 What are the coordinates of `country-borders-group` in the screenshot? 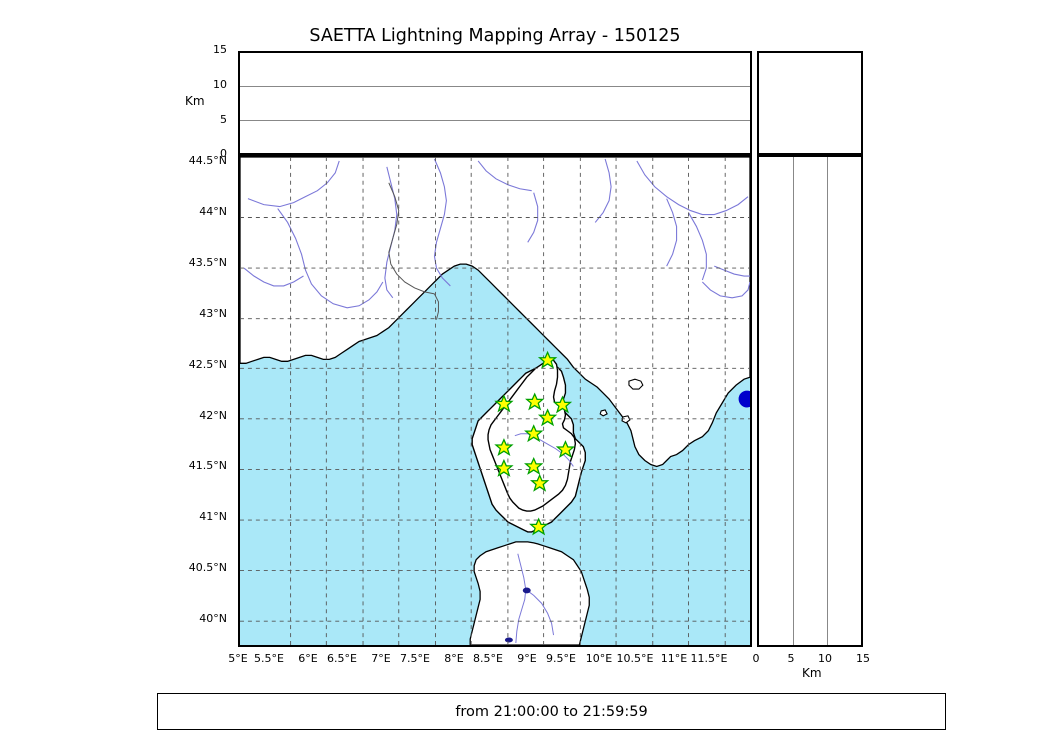 It's located at (413, 251).